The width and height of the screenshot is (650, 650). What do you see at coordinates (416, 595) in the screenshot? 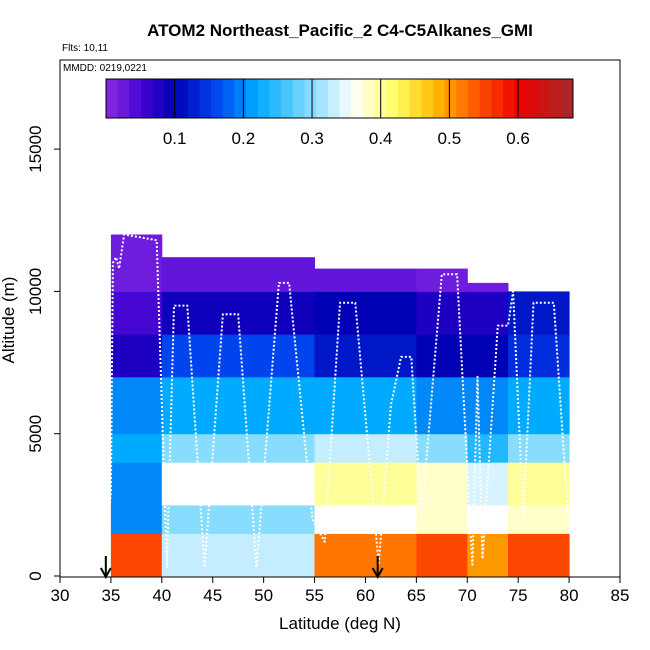
I see `x-tick-label: 65` at bounding box center [416, 595].